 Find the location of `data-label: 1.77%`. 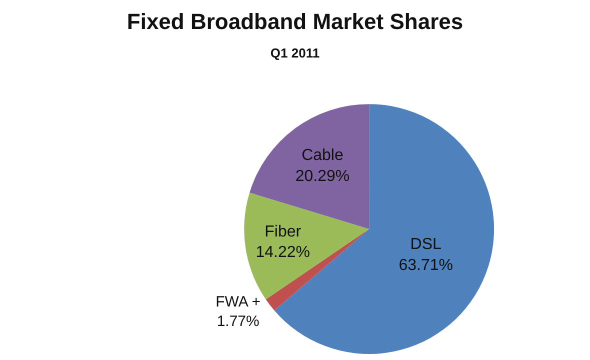

data-label: 1.77% is located at coordinates (238, 321).